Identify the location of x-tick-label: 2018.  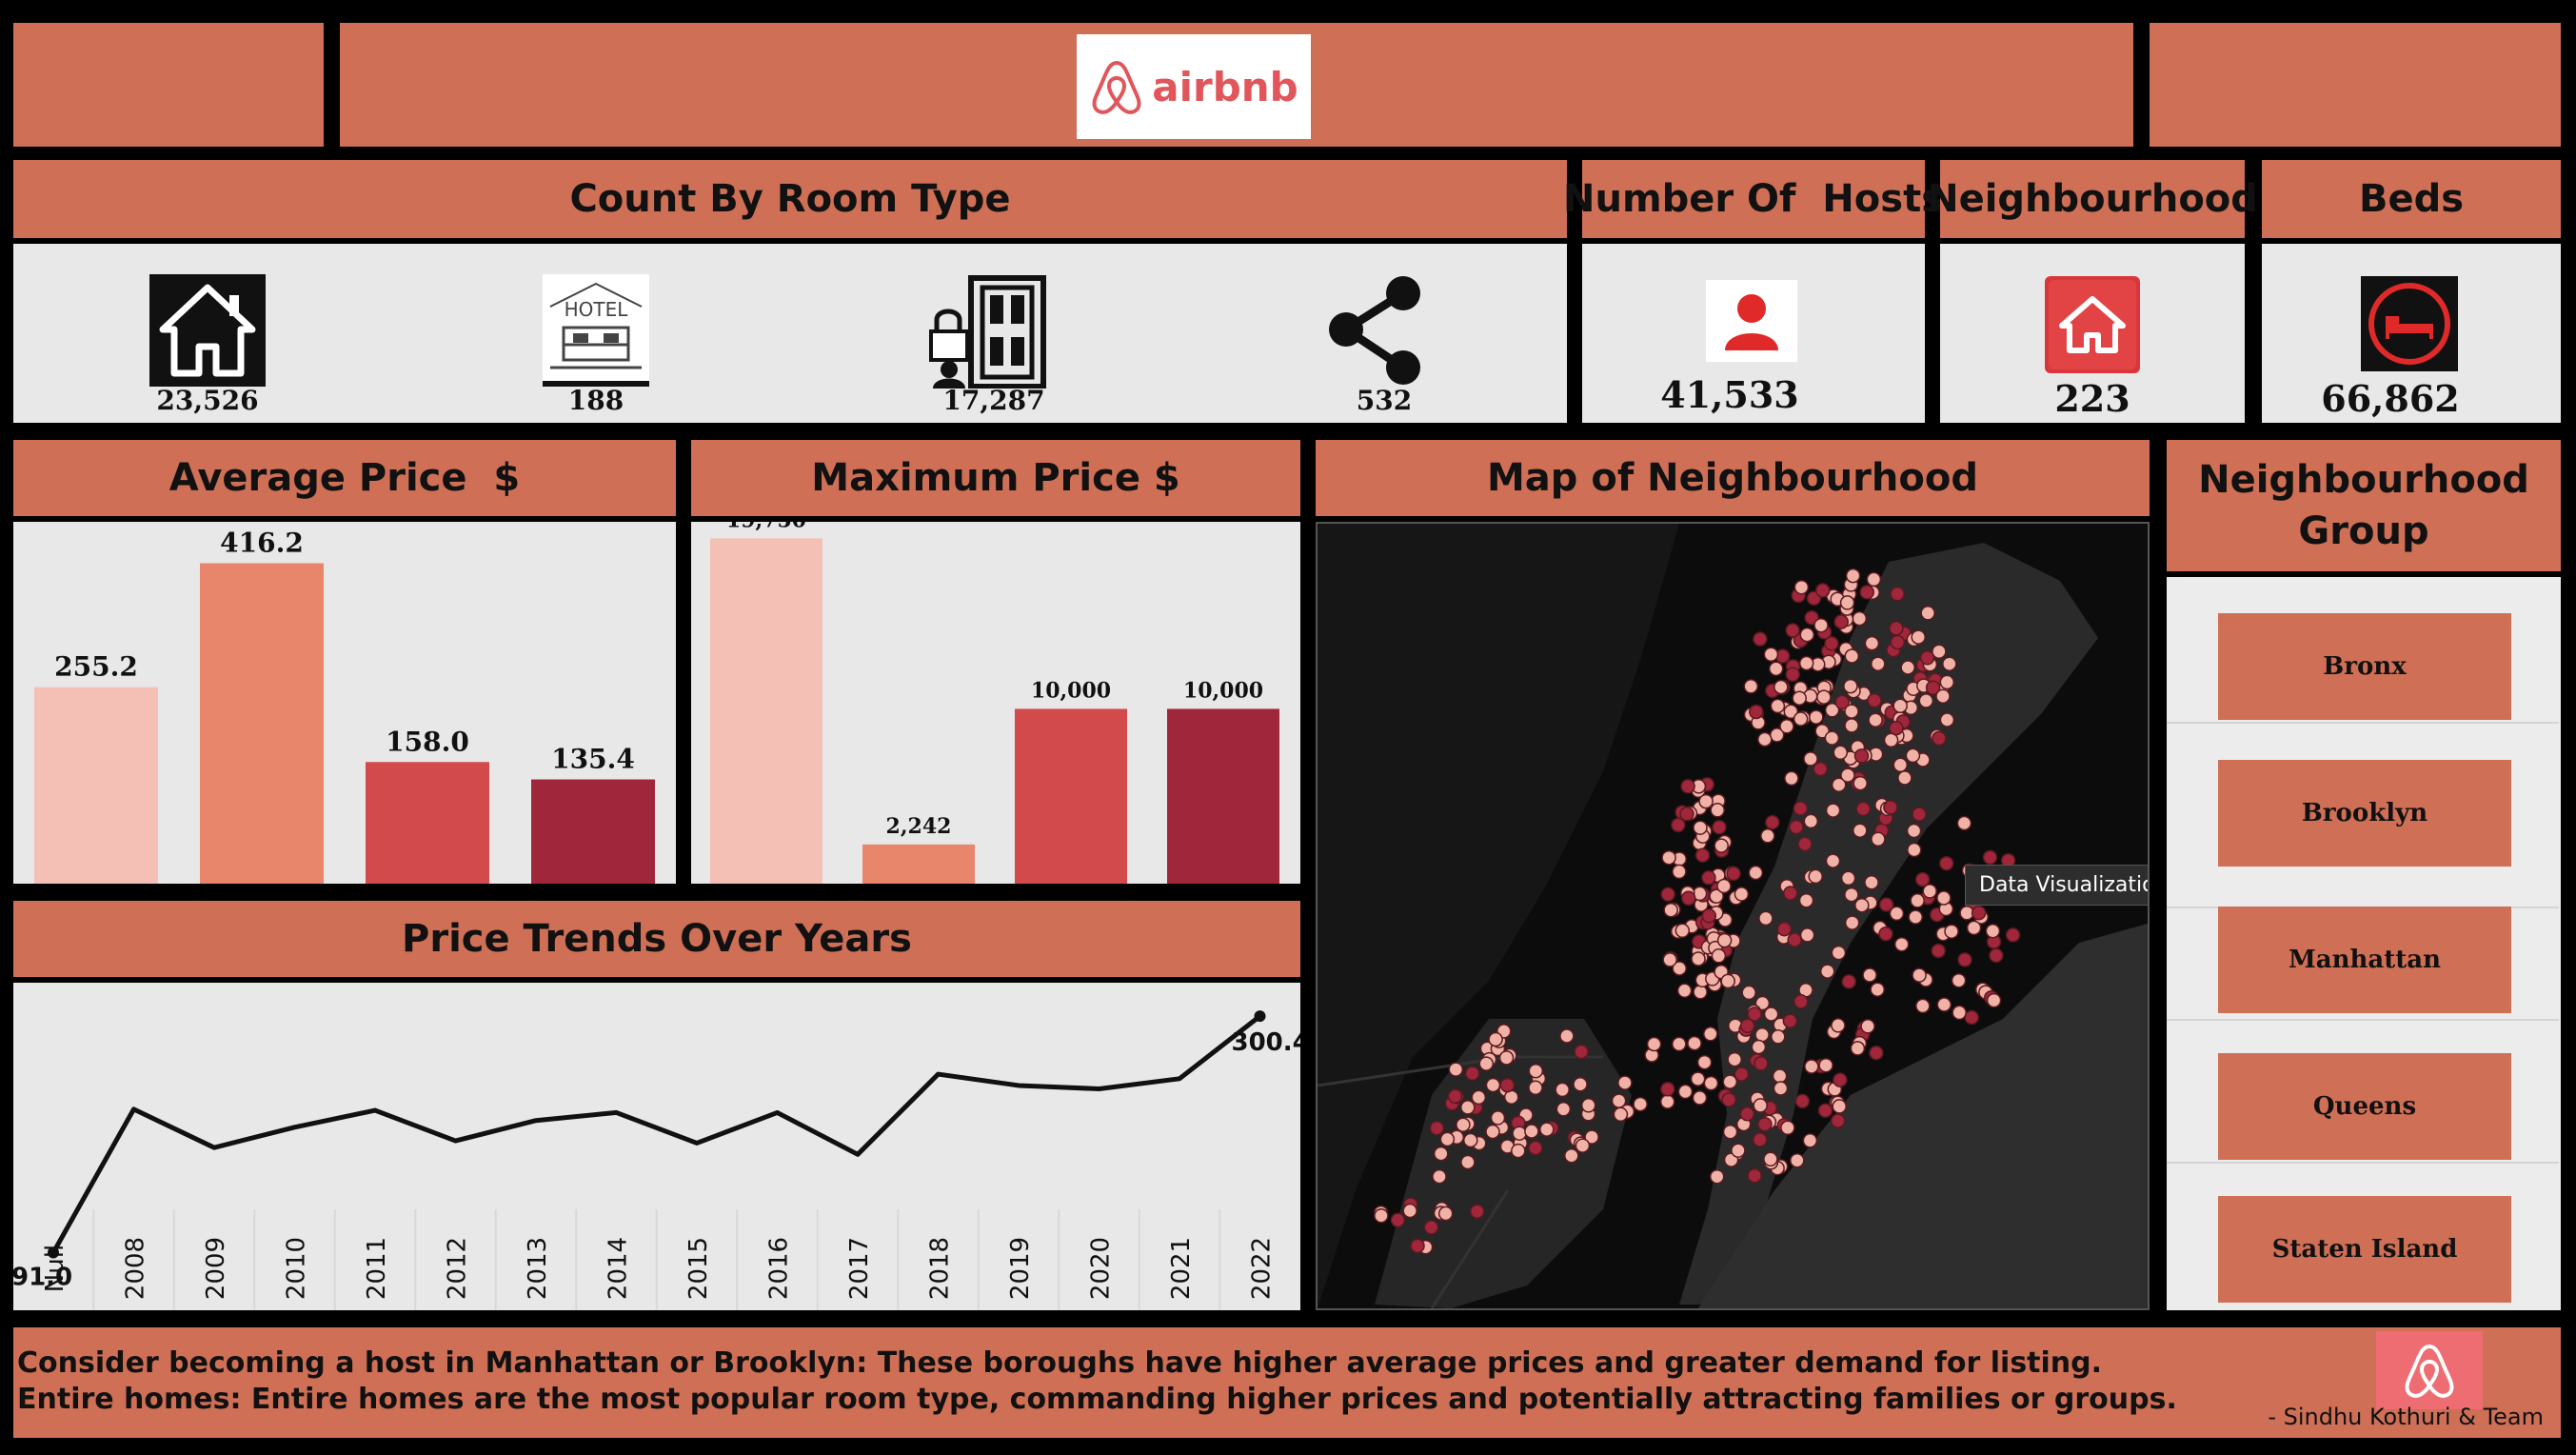
(940, 1268).